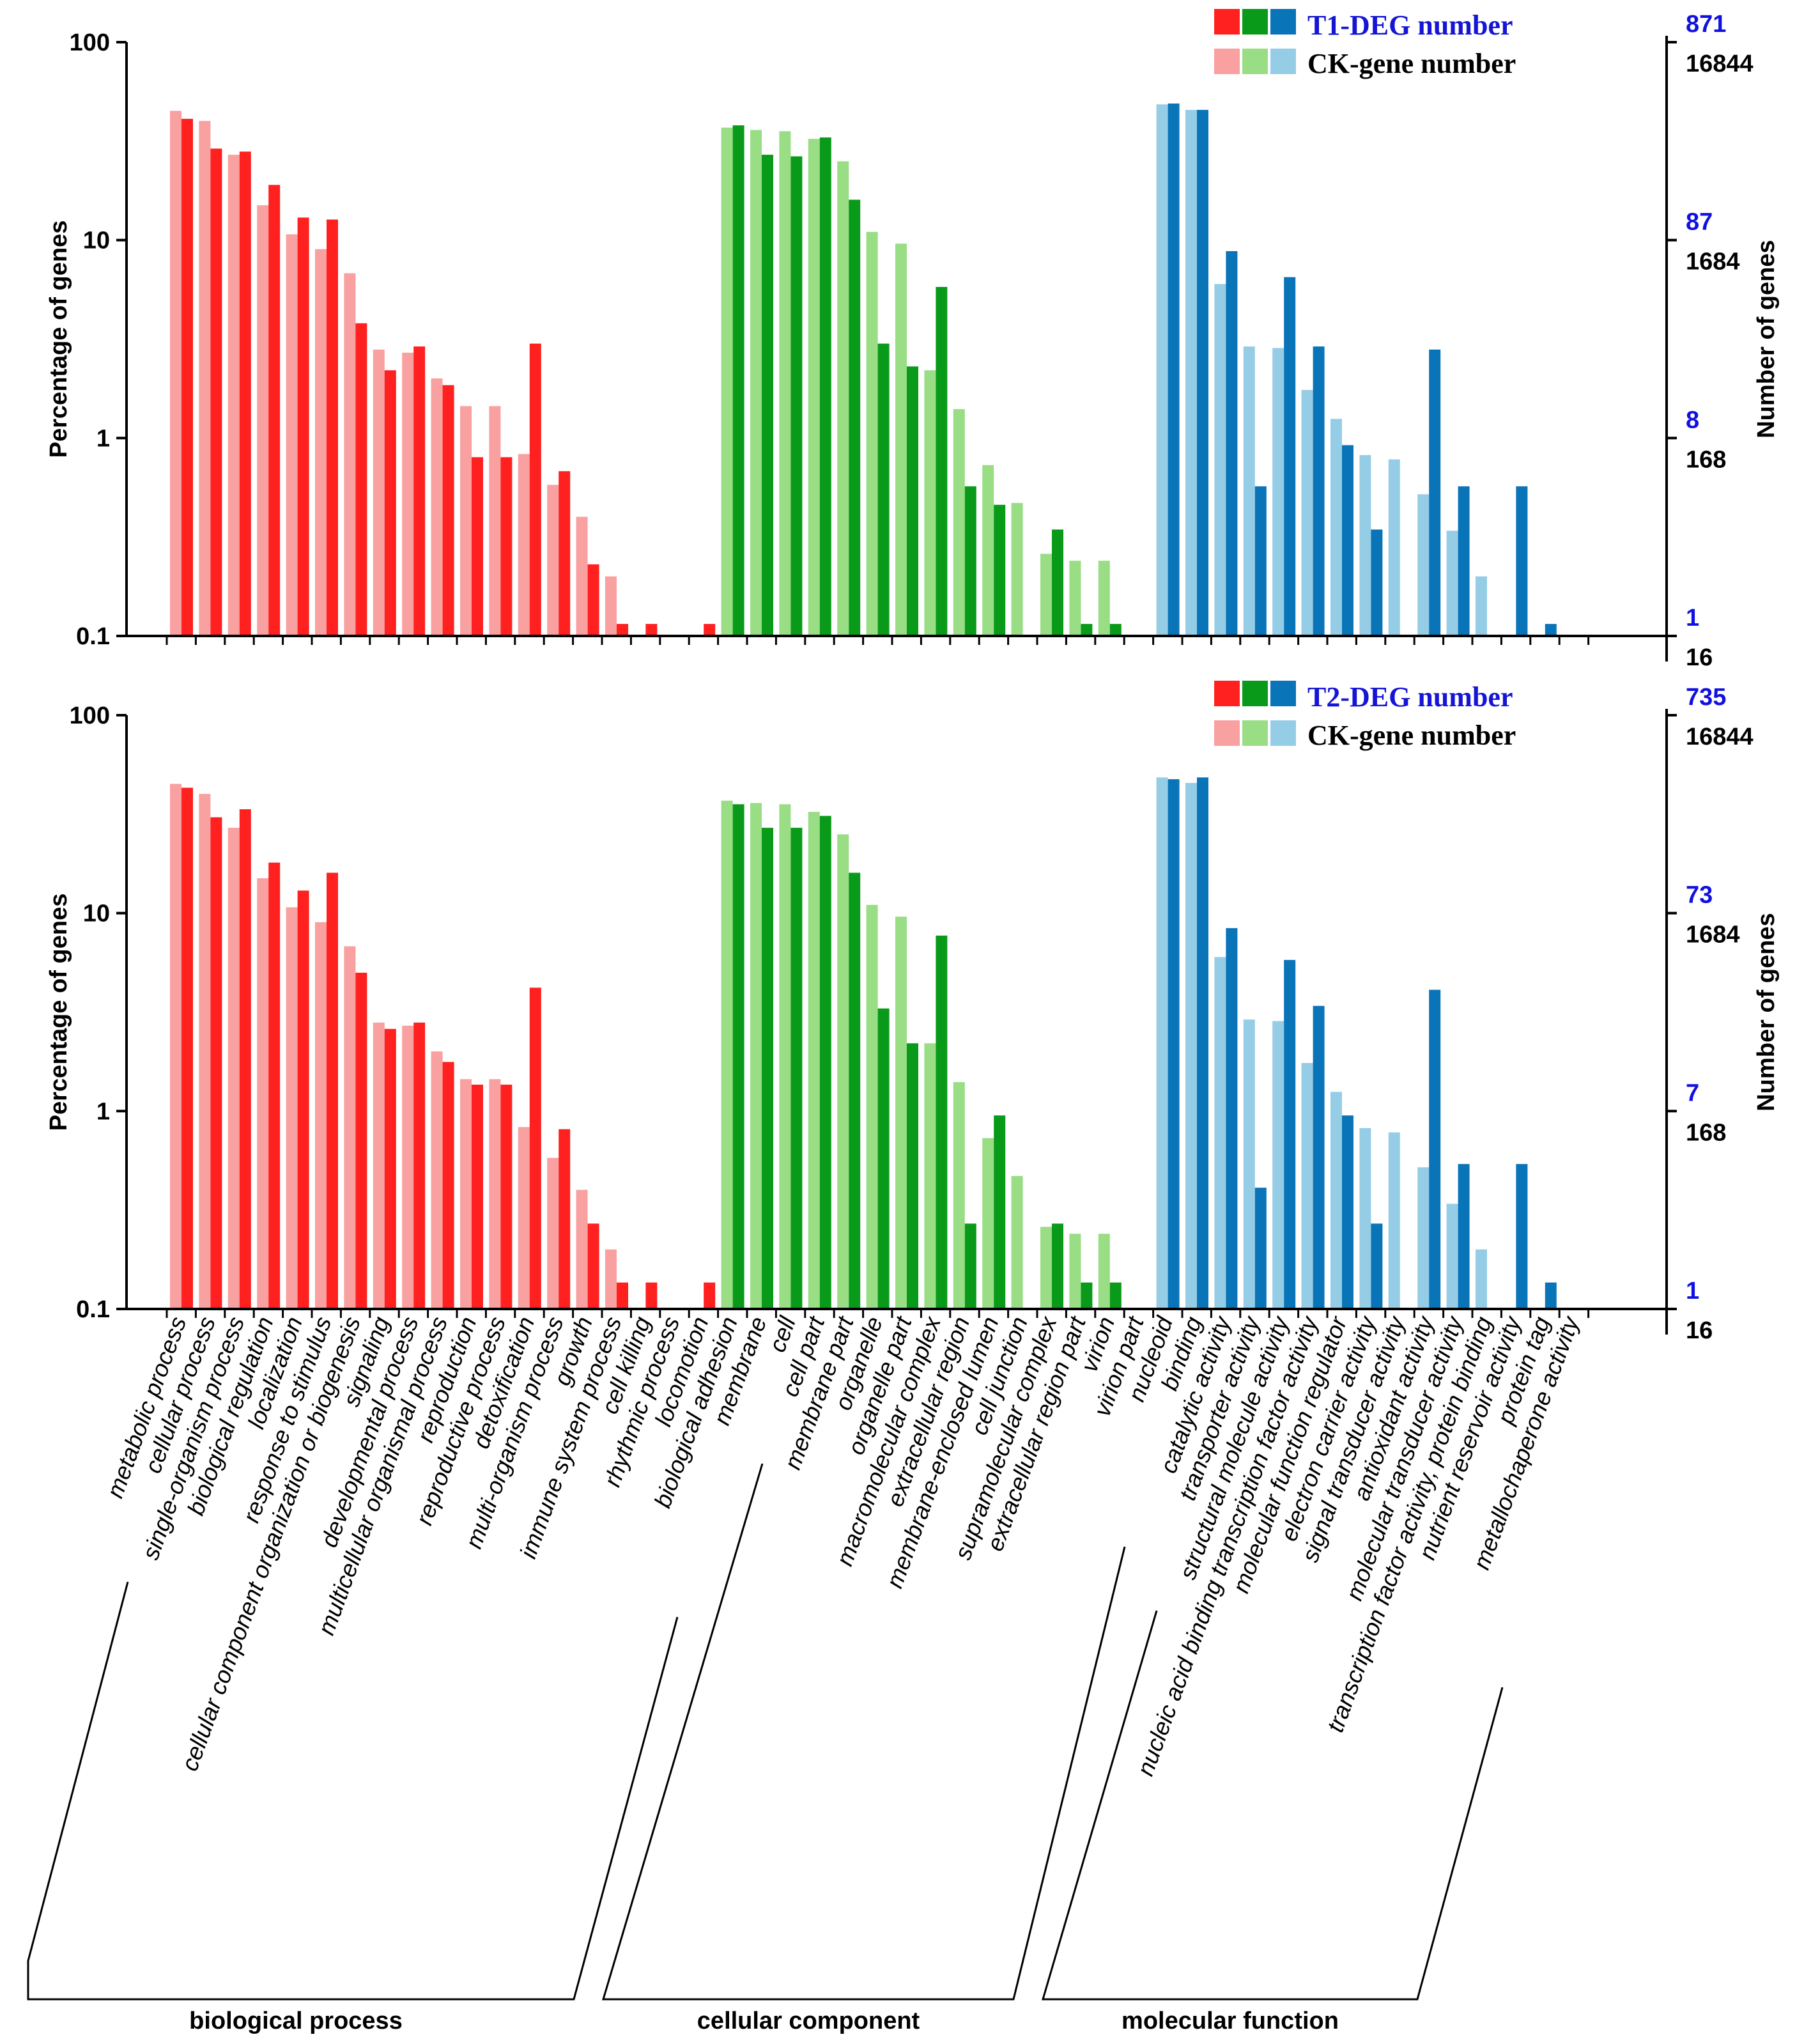  I want to click on legend: T1-DEG number CK-gene number, so click(1365, 44).